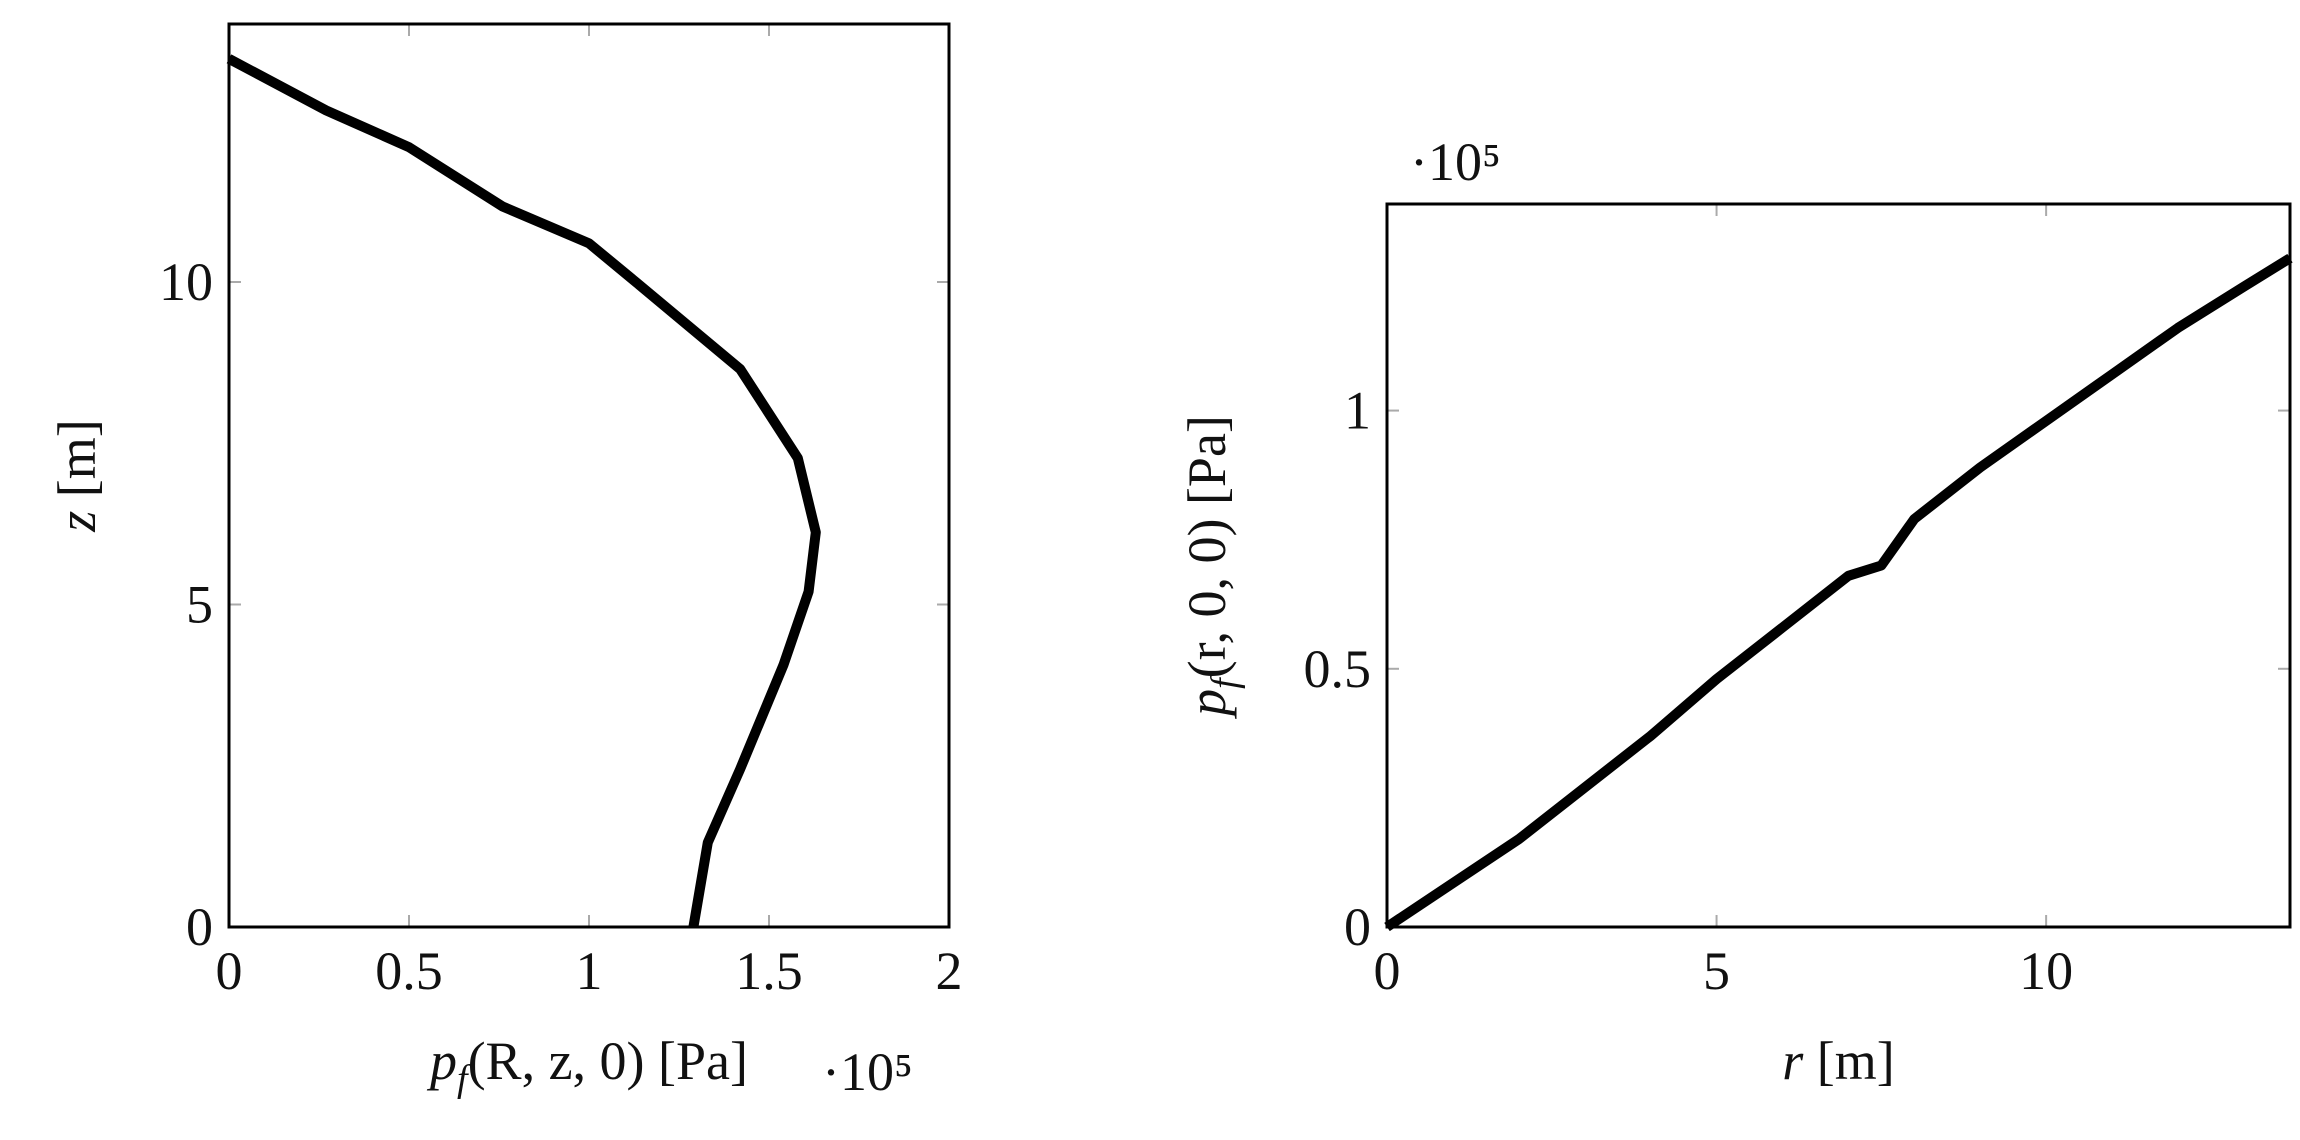 The height and width of the screenshot is (1140, 2300). What do you see at coordinates (1793, 1061) in the screenshot?
I see `label-part: r` at bounding box center [1793, 1061].